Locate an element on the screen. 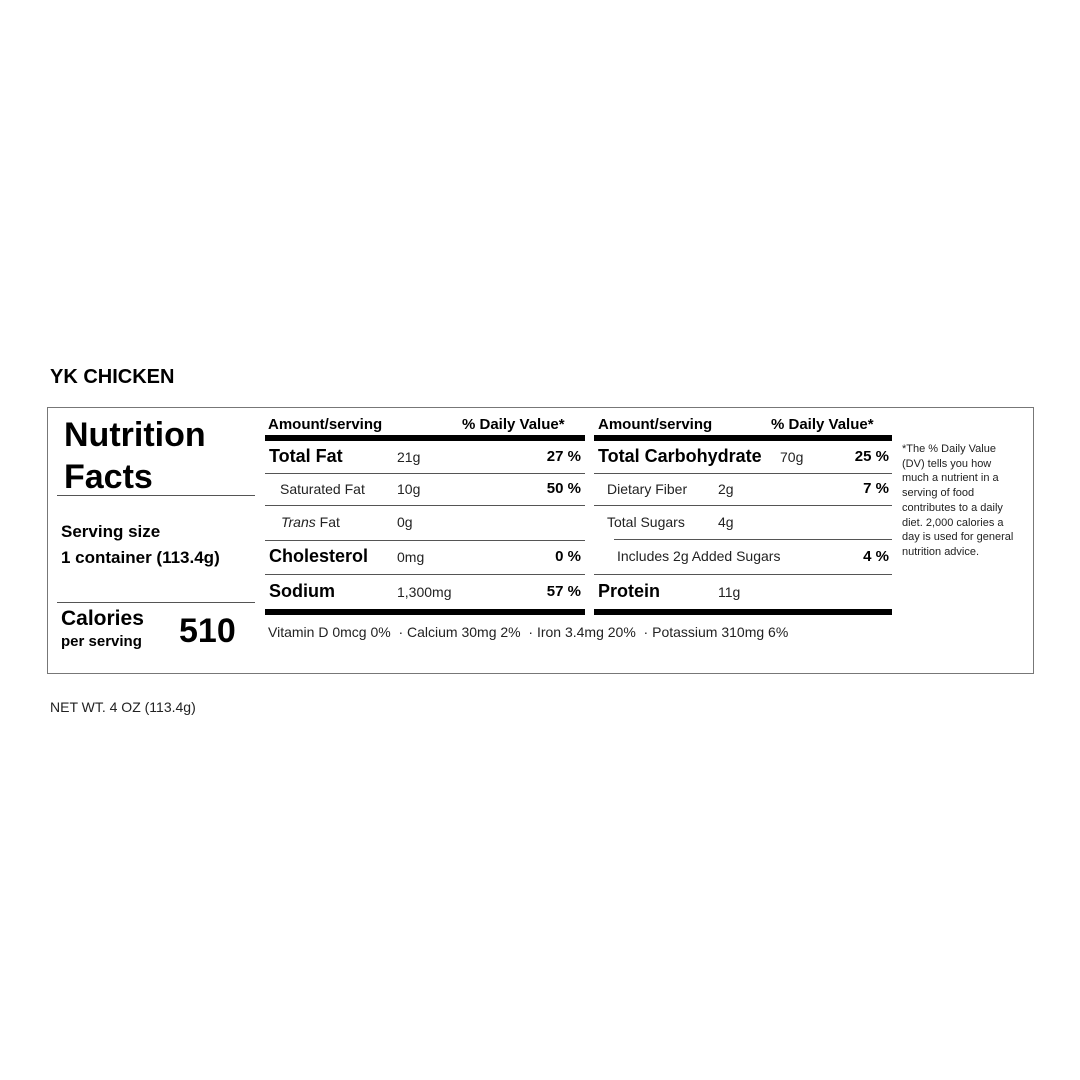  protein-amount: 11g is located at coordinates (729, 592).